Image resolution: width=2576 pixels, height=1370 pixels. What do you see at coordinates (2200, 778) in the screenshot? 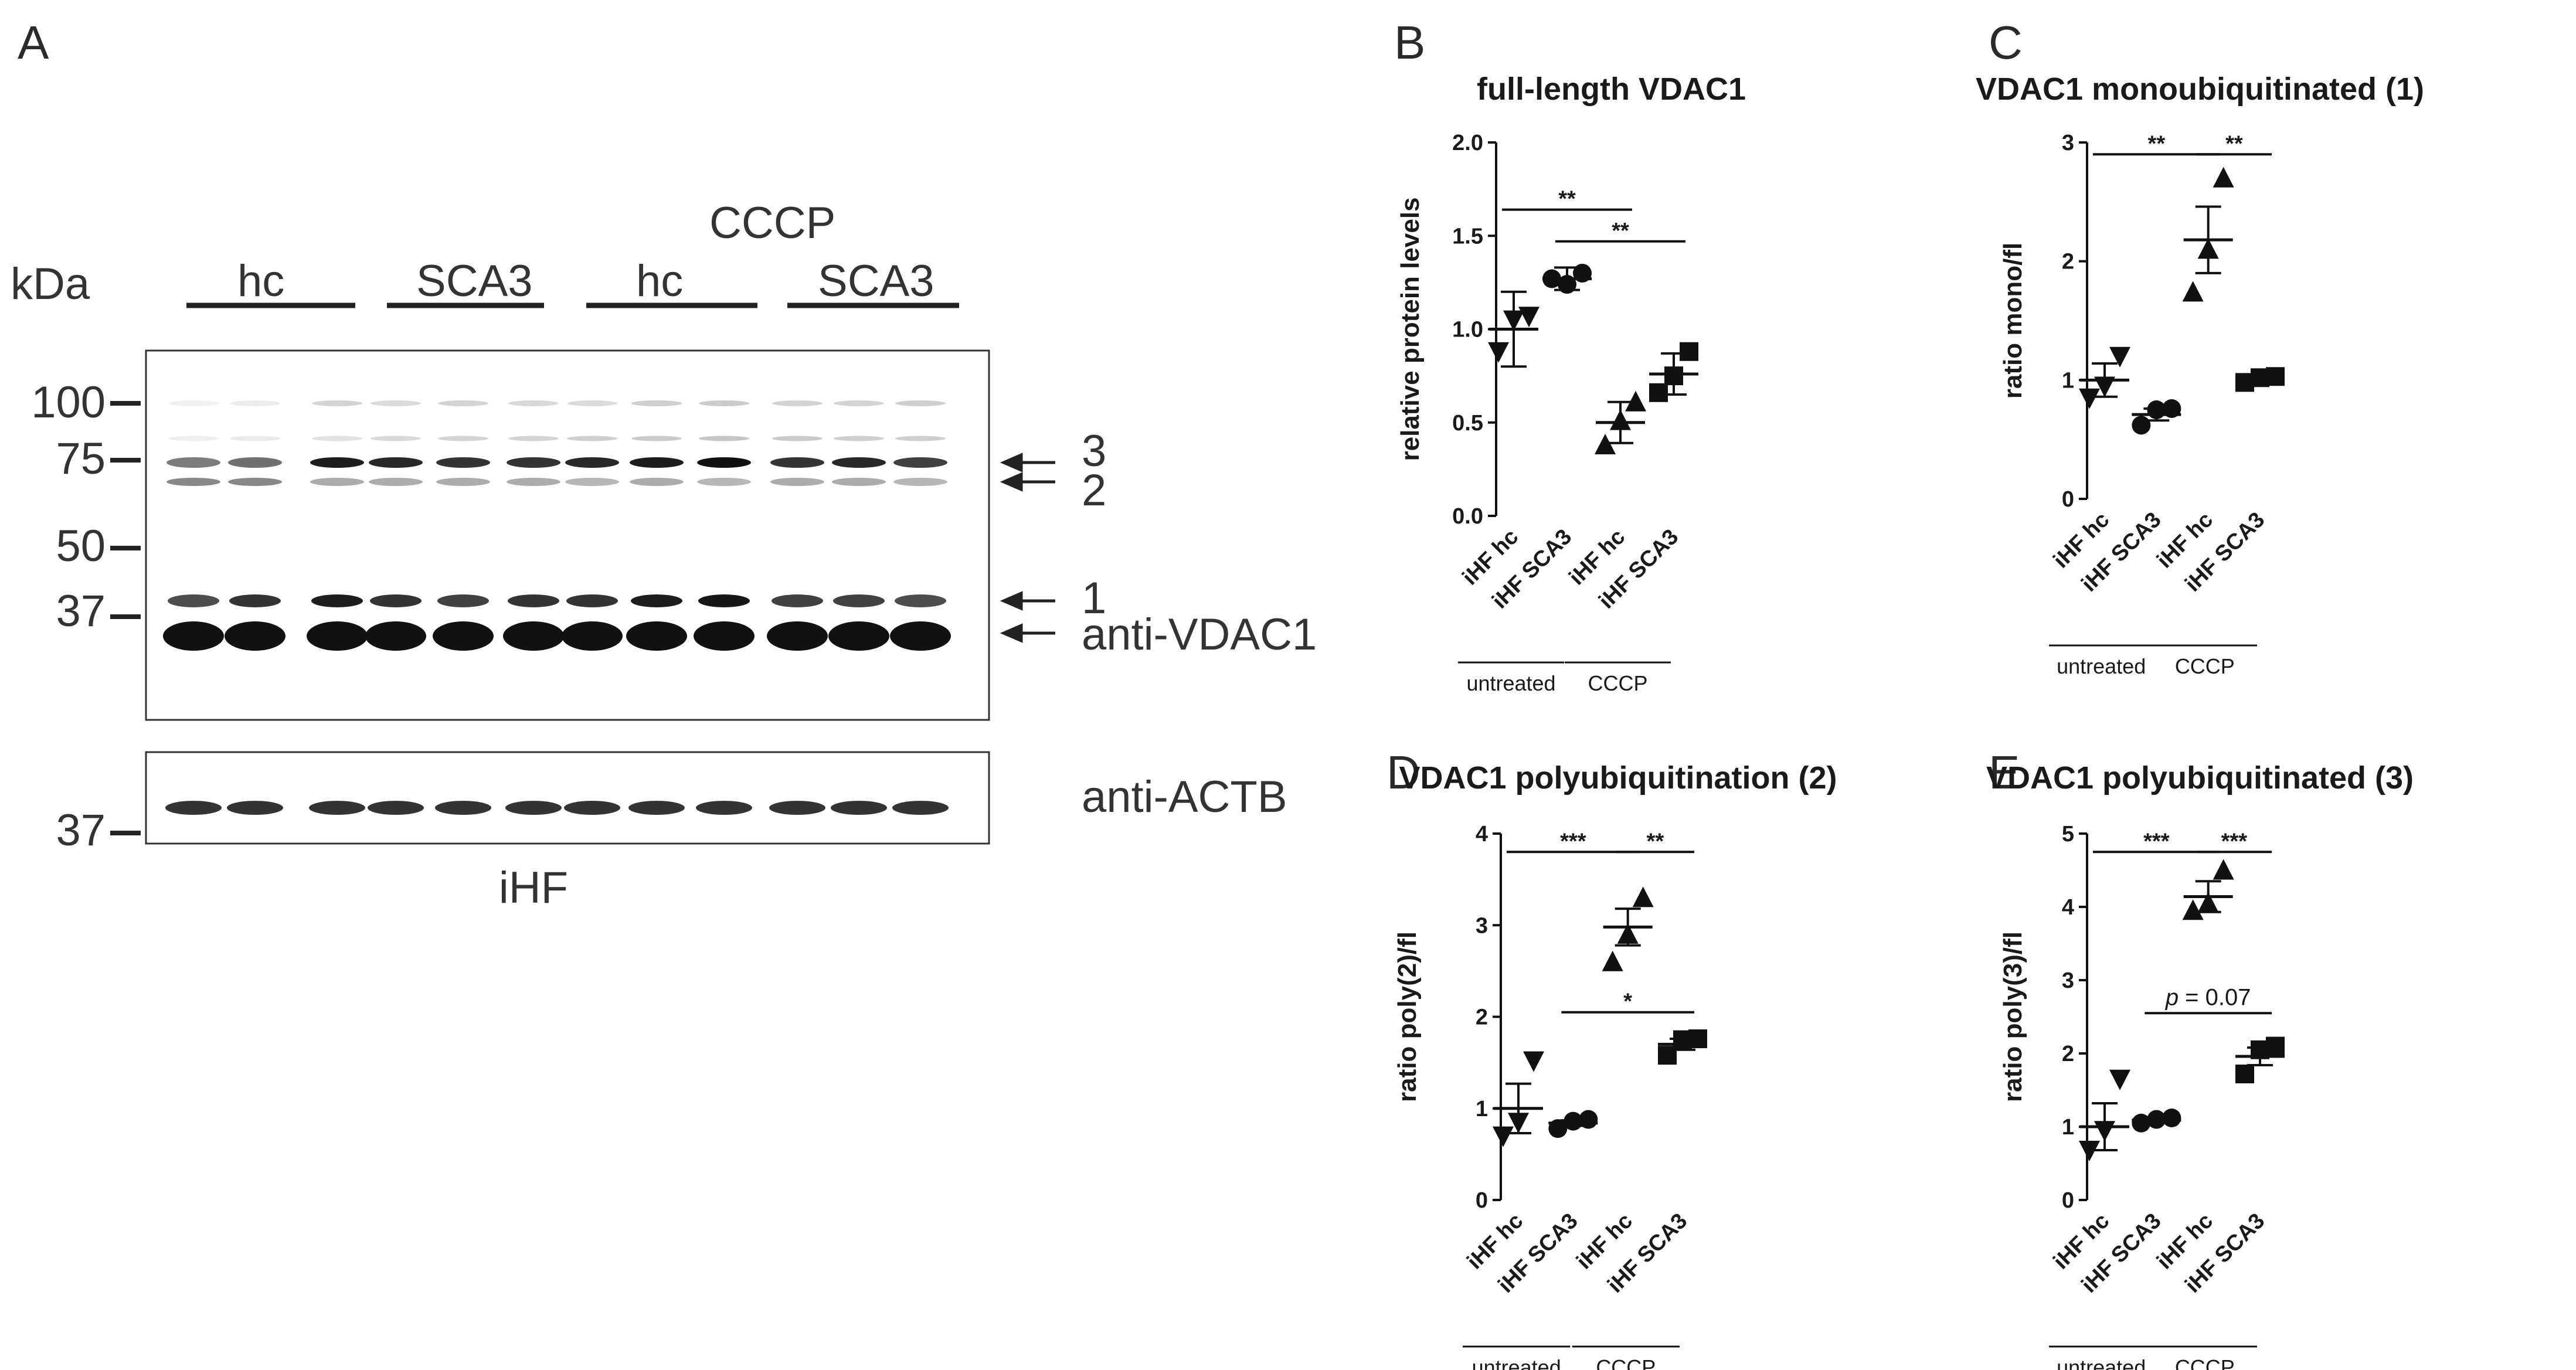
I see `plot-title: VDAC1 polyubiquitinated (3)` at bounding box center [2200, 778].